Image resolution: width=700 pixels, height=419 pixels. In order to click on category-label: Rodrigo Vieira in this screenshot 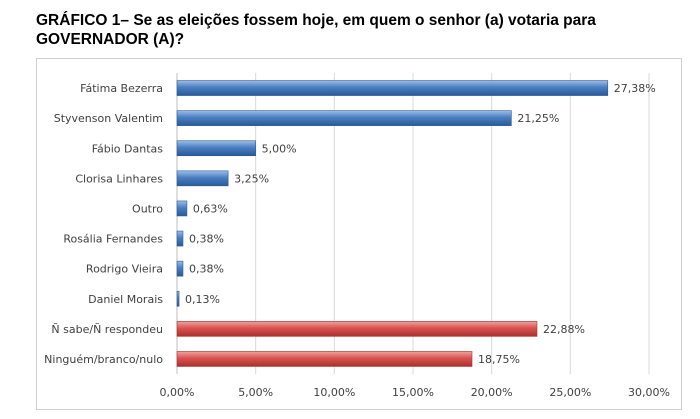, I will do `click(124, 269)`.